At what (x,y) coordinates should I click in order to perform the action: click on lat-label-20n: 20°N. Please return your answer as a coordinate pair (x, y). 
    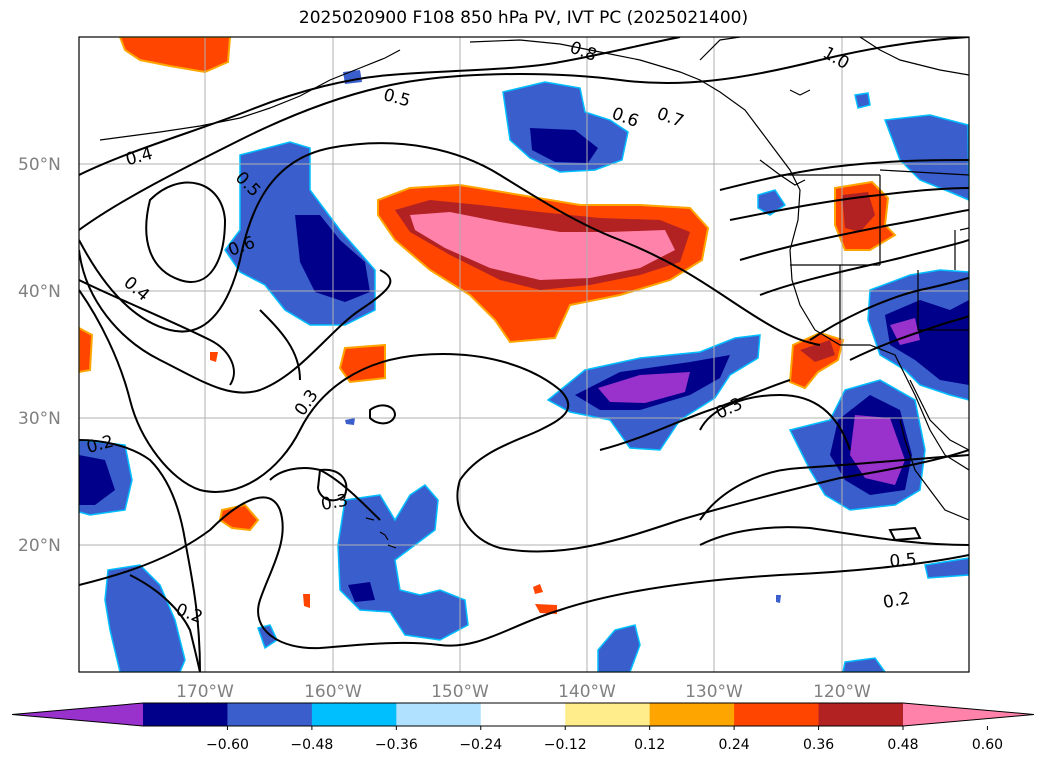
    Looking at the image, I should click on (39, 546).